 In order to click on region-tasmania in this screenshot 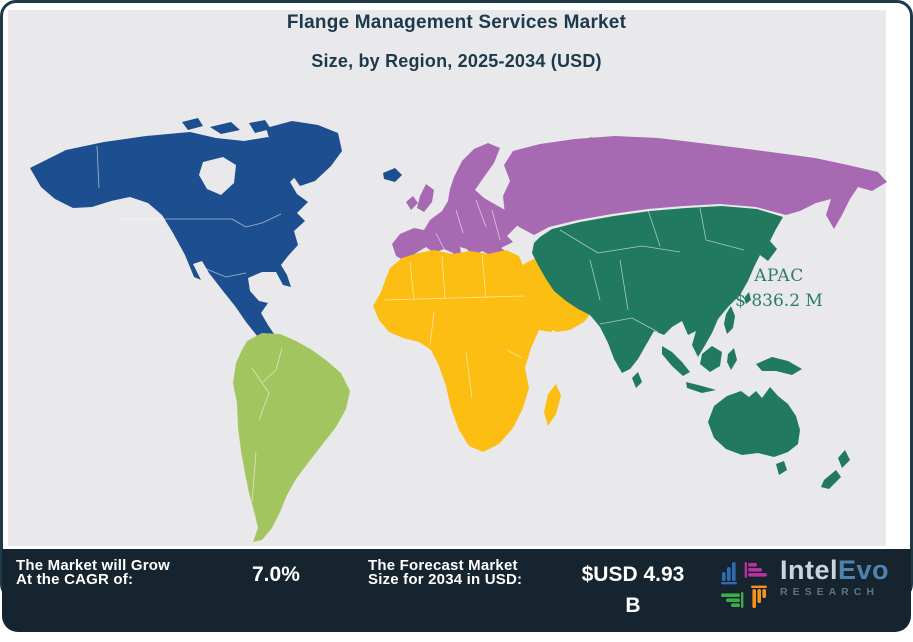, I will do `click(781, 468)`.